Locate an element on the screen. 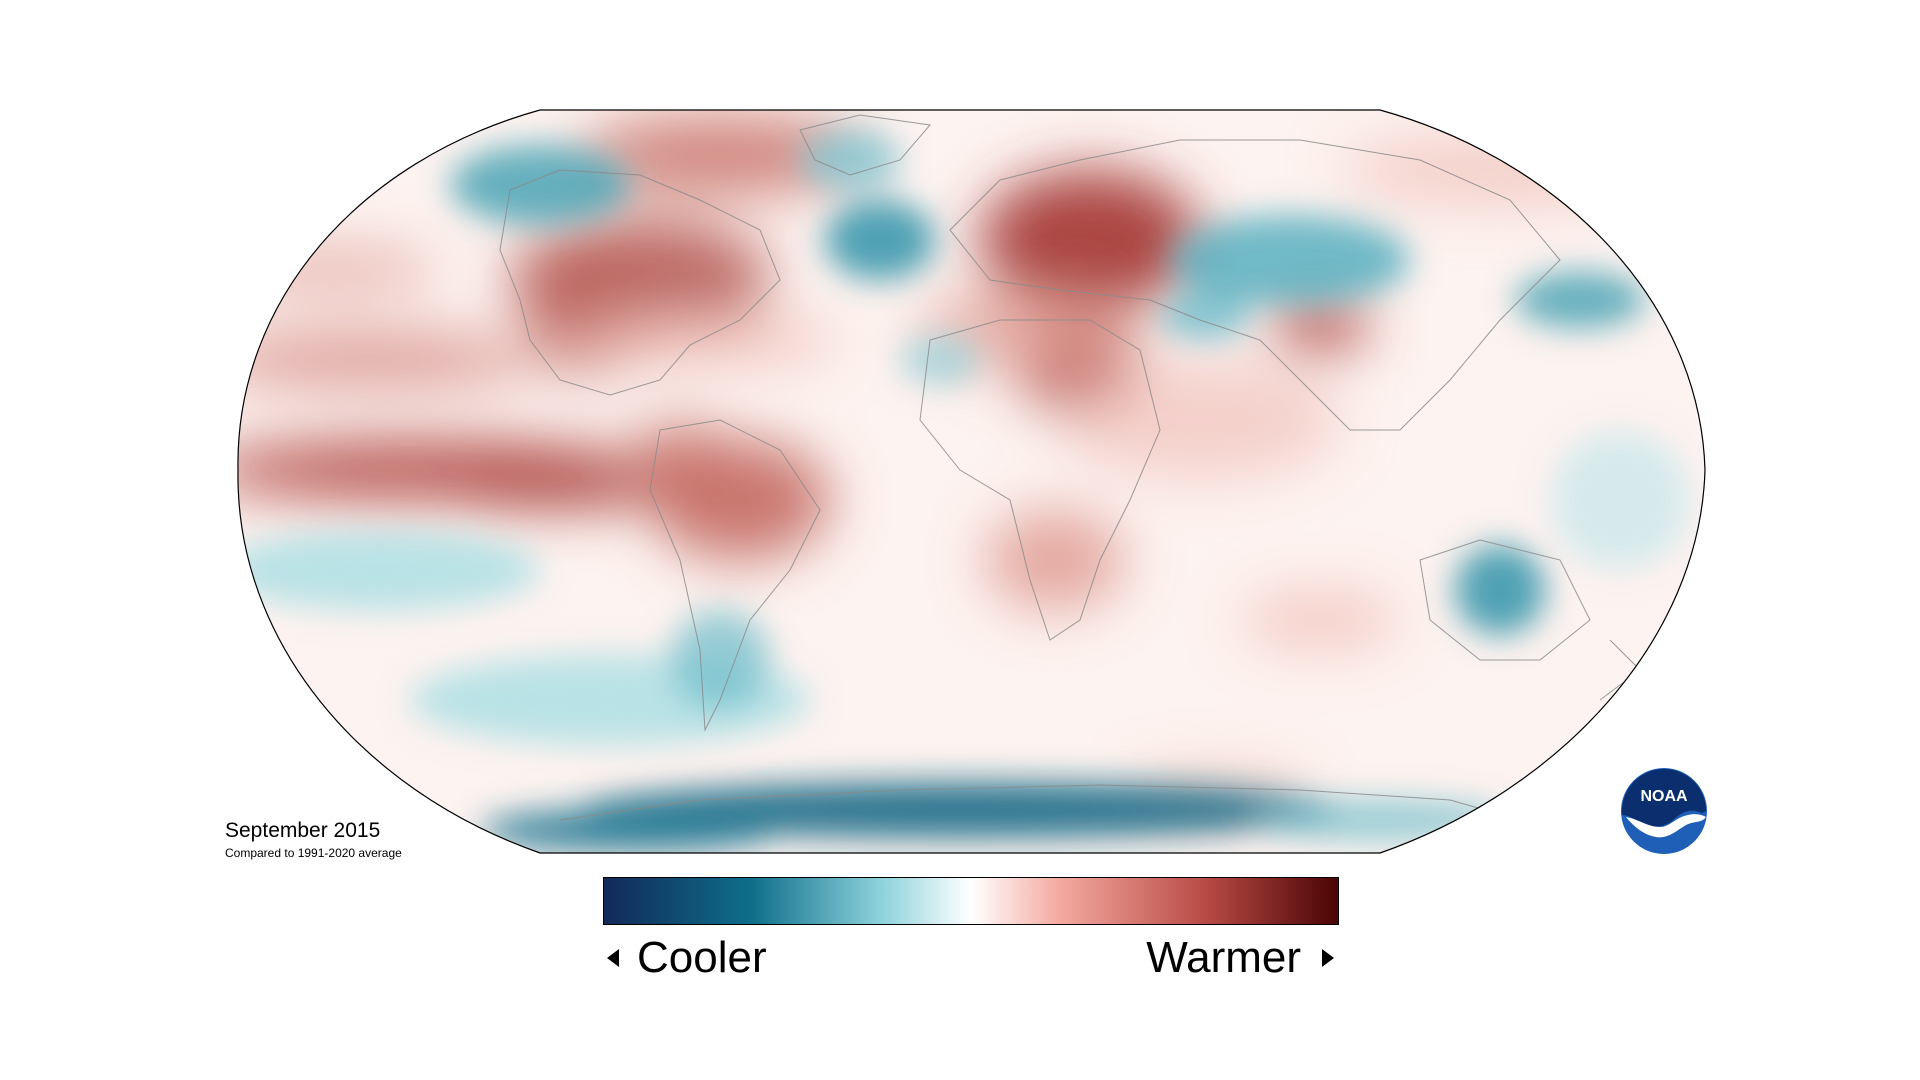  warm-blob-el-nino-east is located at coordinates (560, 485).